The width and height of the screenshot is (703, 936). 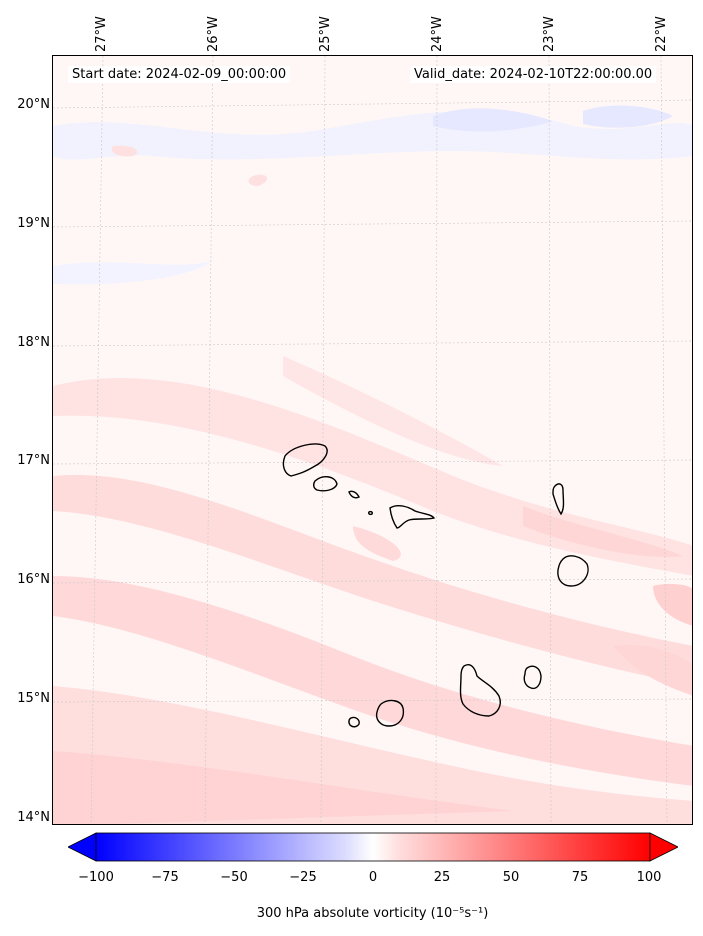 What do you see at coordinates (33, 460) in the screenshot?
I see `lat-label-17: 17°N` at bounding box center [33, 460].